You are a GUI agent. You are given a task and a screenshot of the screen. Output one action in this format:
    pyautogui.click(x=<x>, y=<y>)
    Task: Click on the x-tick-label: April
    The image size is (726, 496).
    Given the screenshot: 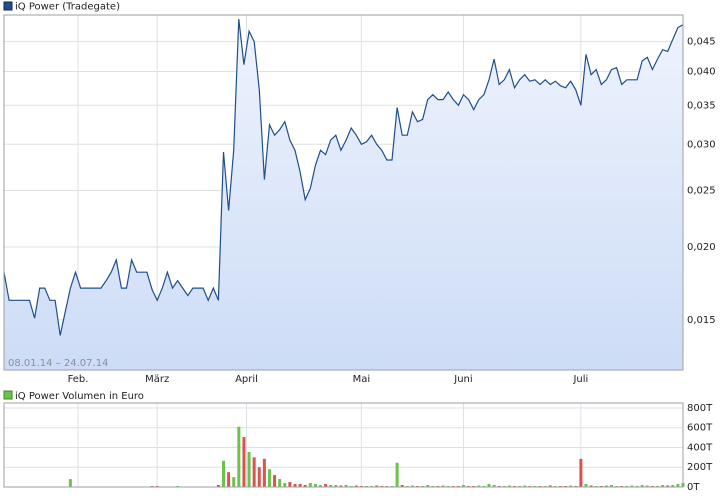 What is the action you would take?
    pyautogui.click(x=246, y=379)
    